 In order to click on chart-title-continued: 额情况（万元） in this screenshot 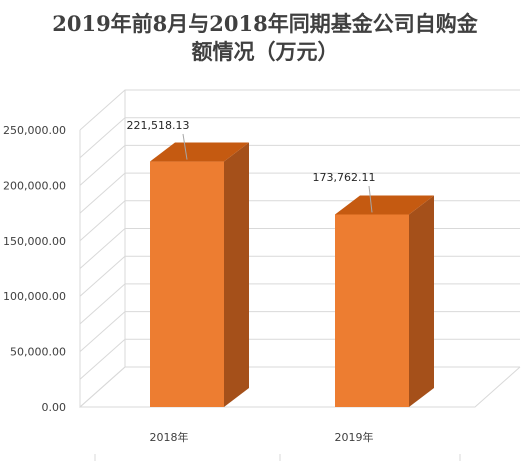, I will do `click(265, 51)`.